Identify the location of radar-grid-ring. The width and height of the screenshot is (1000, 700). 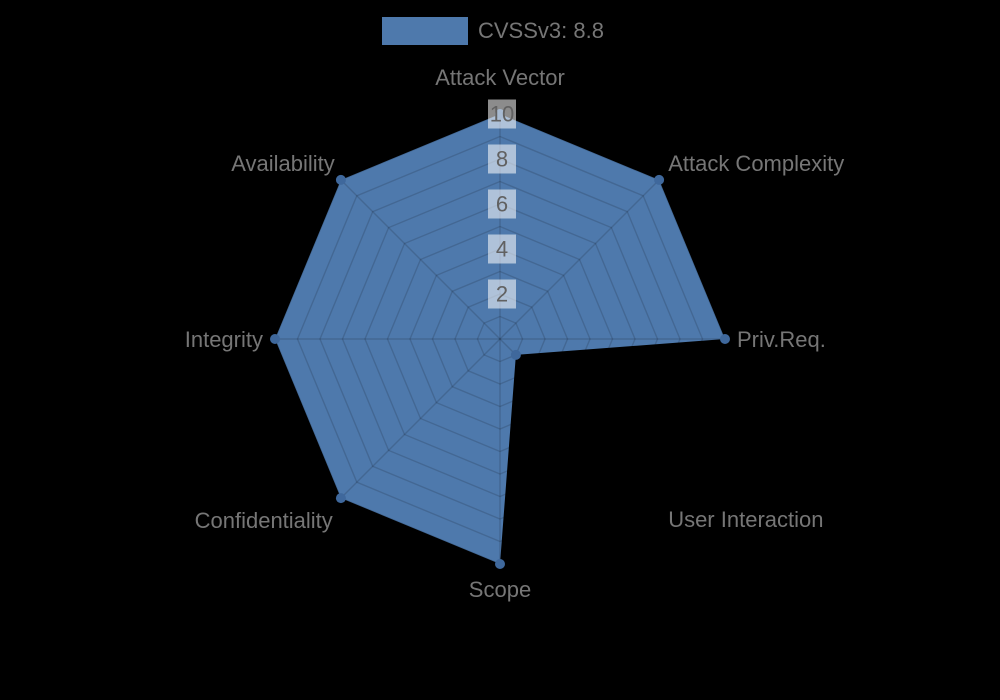
(500, 339).